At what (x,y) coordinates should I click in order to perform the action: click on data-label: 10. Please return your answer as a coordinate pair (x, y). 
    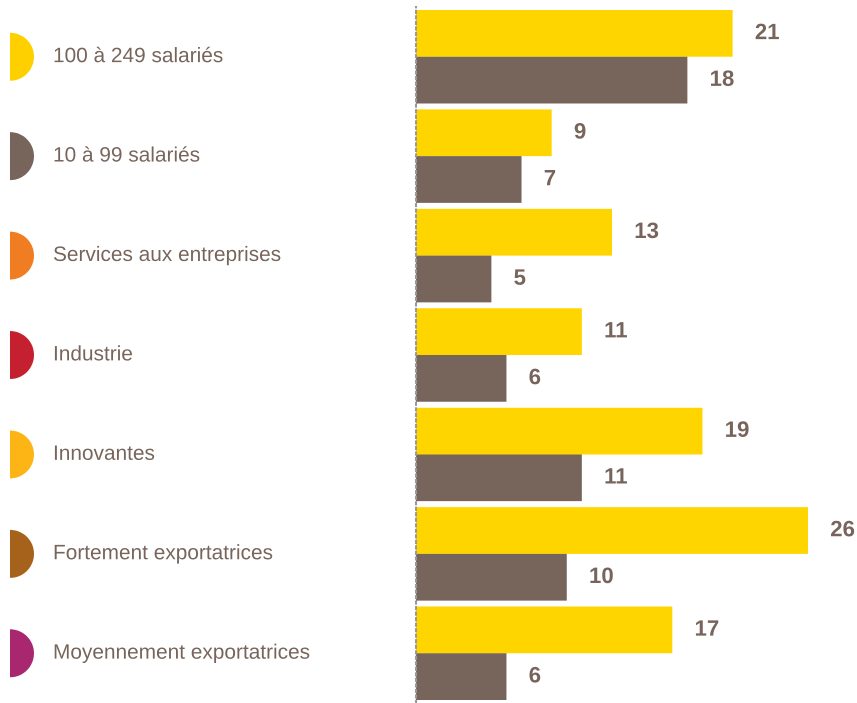
    Looking at the image, I should click on (601, 575).